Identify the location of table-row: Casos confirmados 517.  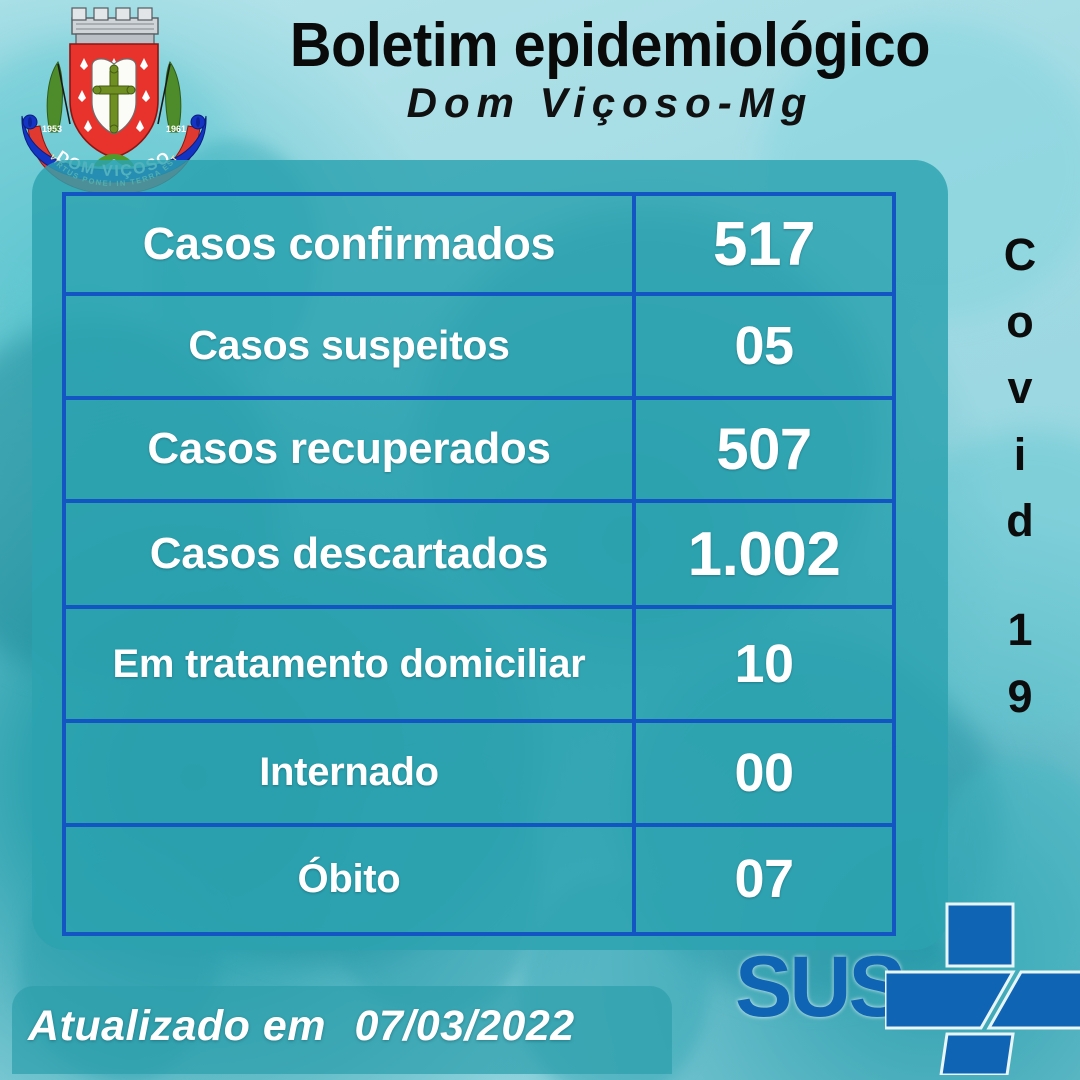
(479, 246).